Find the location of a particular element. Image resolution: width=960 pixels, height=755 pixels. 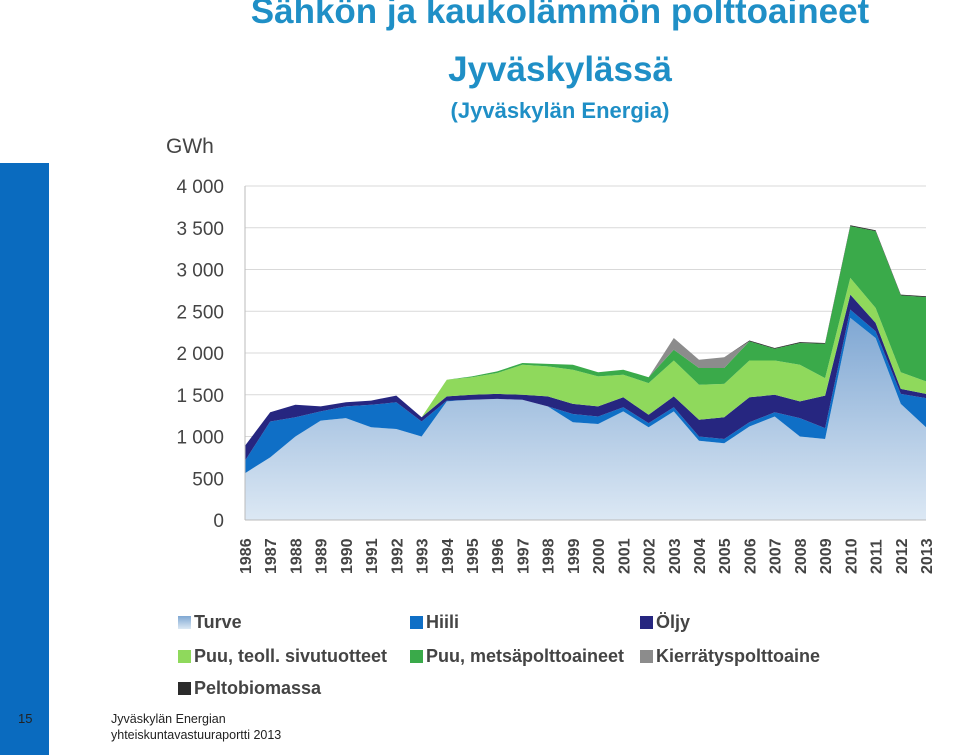

legend-label: Hiili is located at coordinates (443, 622).